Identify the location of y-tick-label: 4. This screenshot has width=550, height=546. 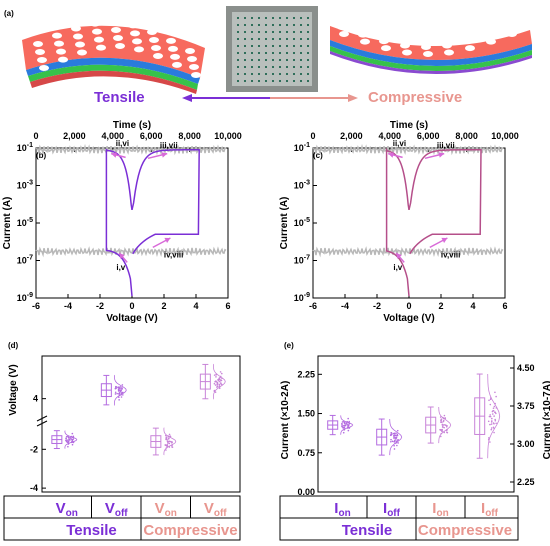
(35, 399).